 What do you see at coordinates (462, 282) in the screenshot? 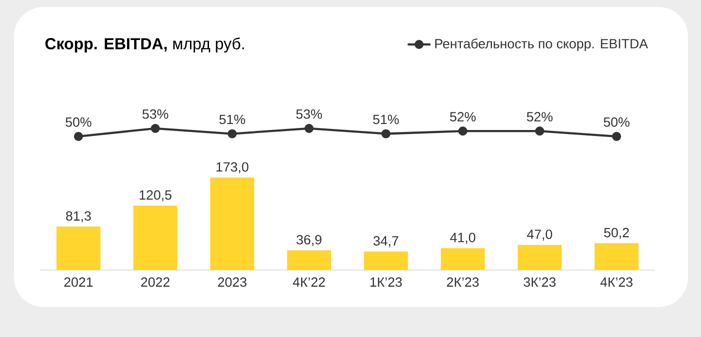
I see `x-tick-label: 2К’23` at bounding box center [462, 282].